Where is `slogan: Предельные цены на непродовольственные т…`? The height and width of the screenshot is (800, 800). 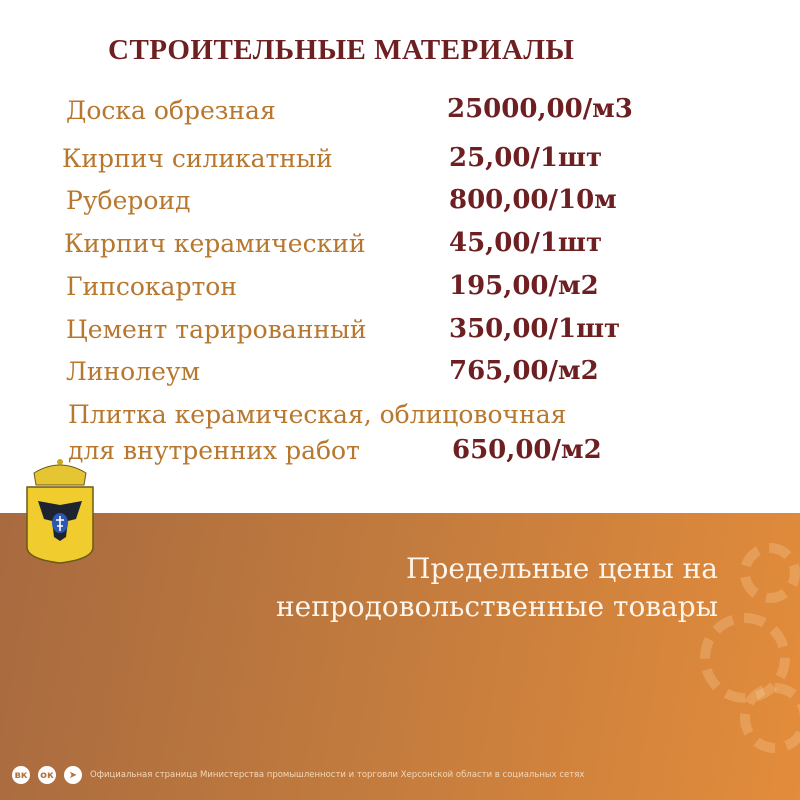
slogan: Предельные цены на непродовольственные т… is located at coordinates (497, 588).